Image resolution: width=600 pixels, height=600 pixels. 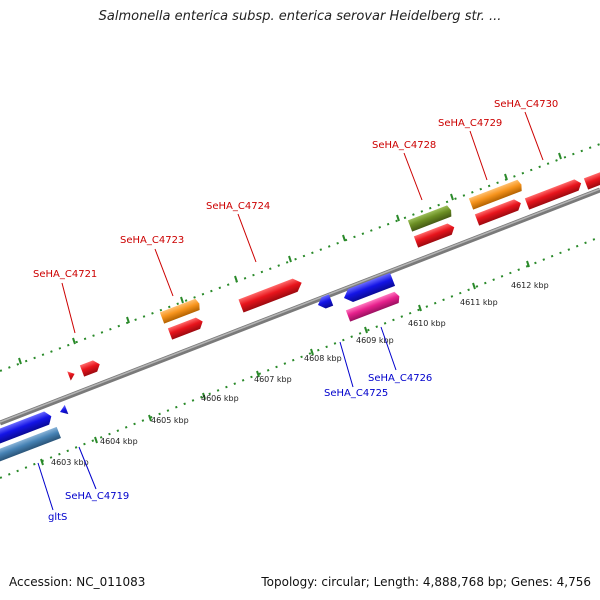 What do you see at coordinates (170, 420) in the screenshot?
I see `kbp-label: 4605 kbp` at bounding box center [170, 420].